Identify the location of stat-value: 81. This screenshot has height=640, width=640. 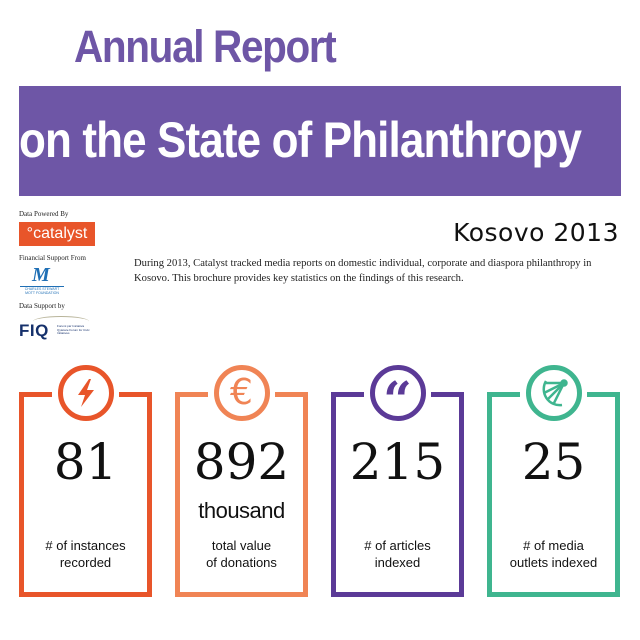
(85, 462).